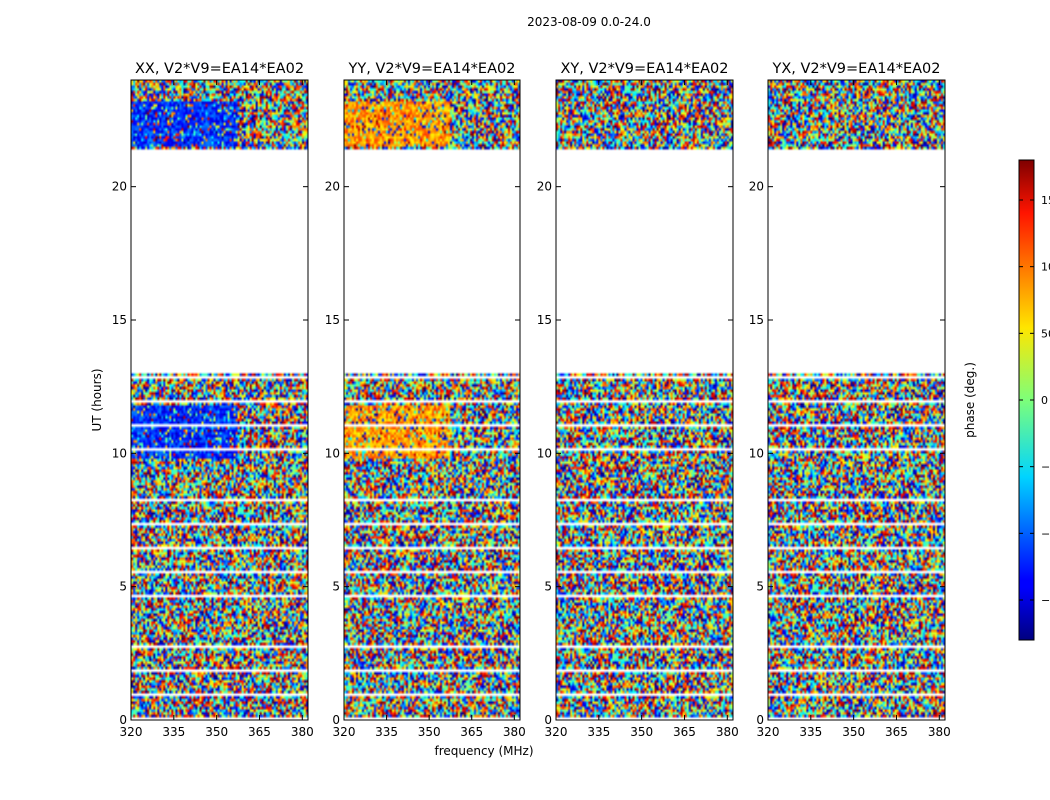 The width and height of the screenshot is (1050, 800). Describe the element at coordinates (1045, 200) in the screenshot. I see `colorbar-tick-label: 150` at that location.